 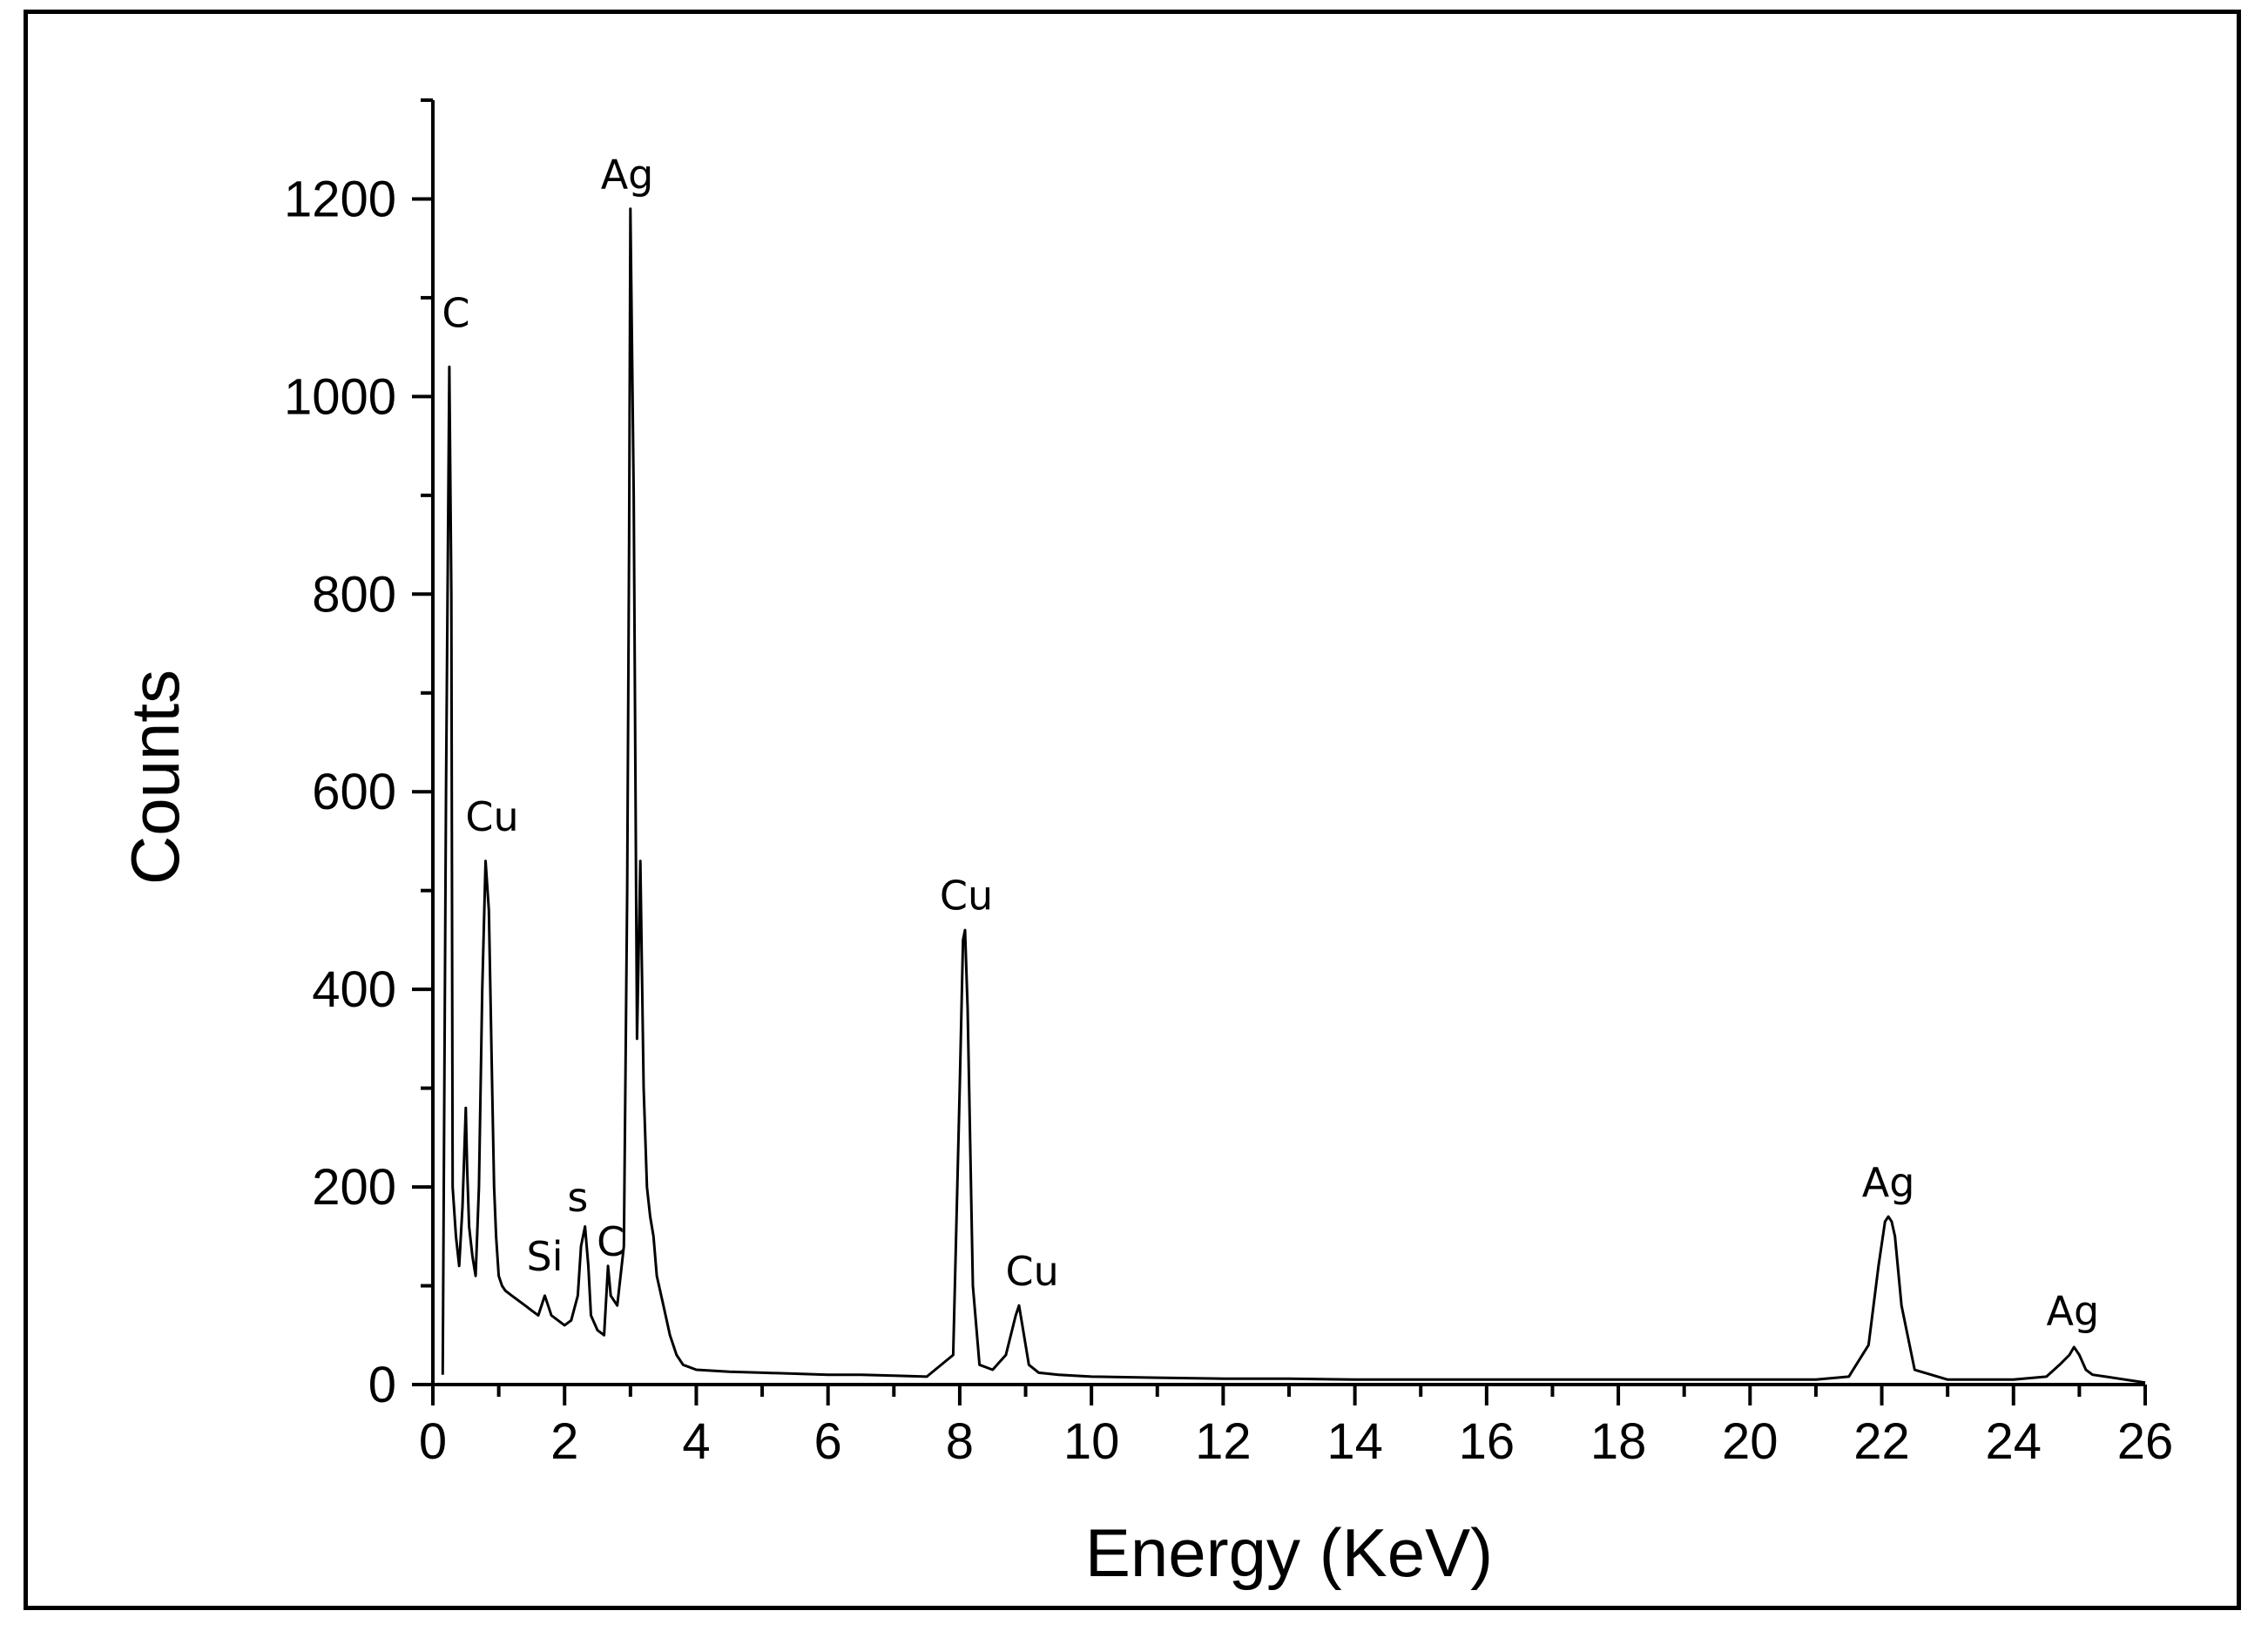 I want to click on y-tick-label: 600, so click(x=354, y=792).